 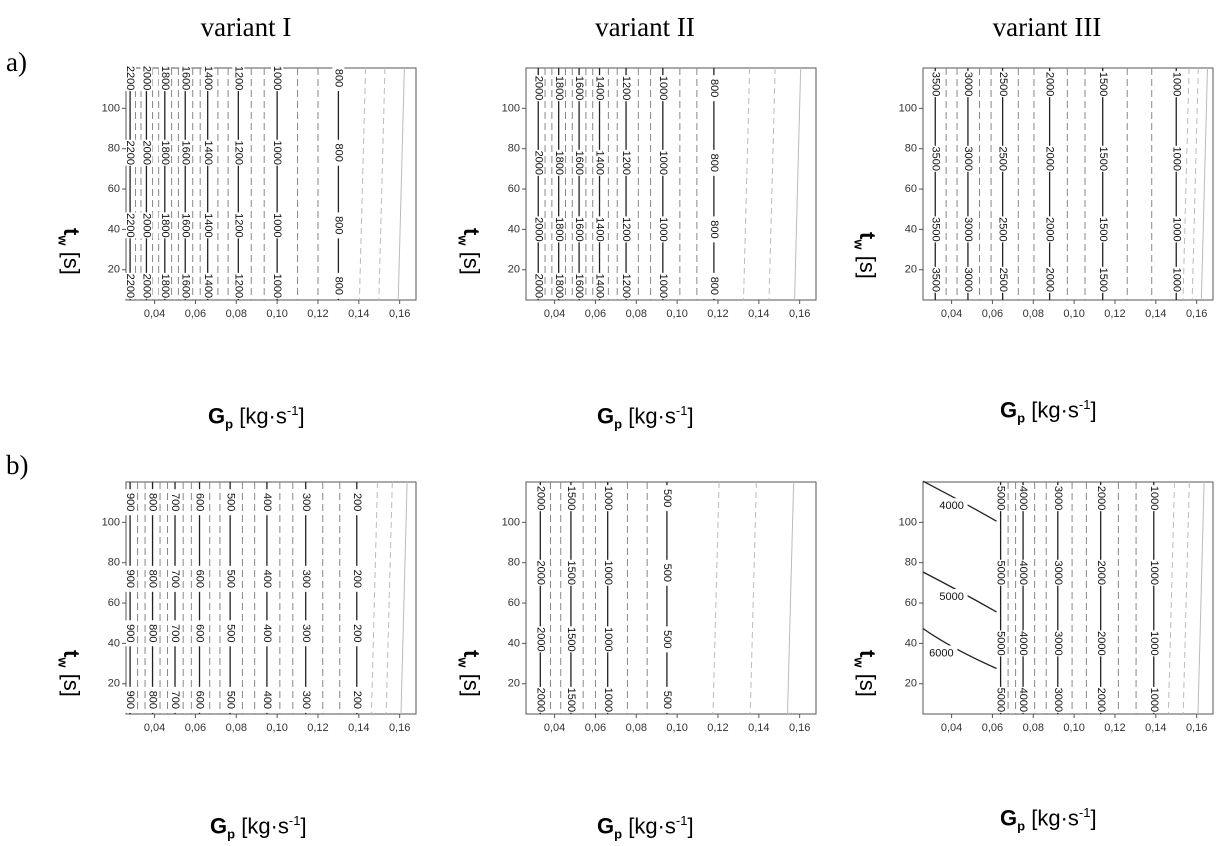 What do you see at coordinates (968, 84) in the screenshot?
I see `contour-label: 3000` at bounding box center [968, 84].